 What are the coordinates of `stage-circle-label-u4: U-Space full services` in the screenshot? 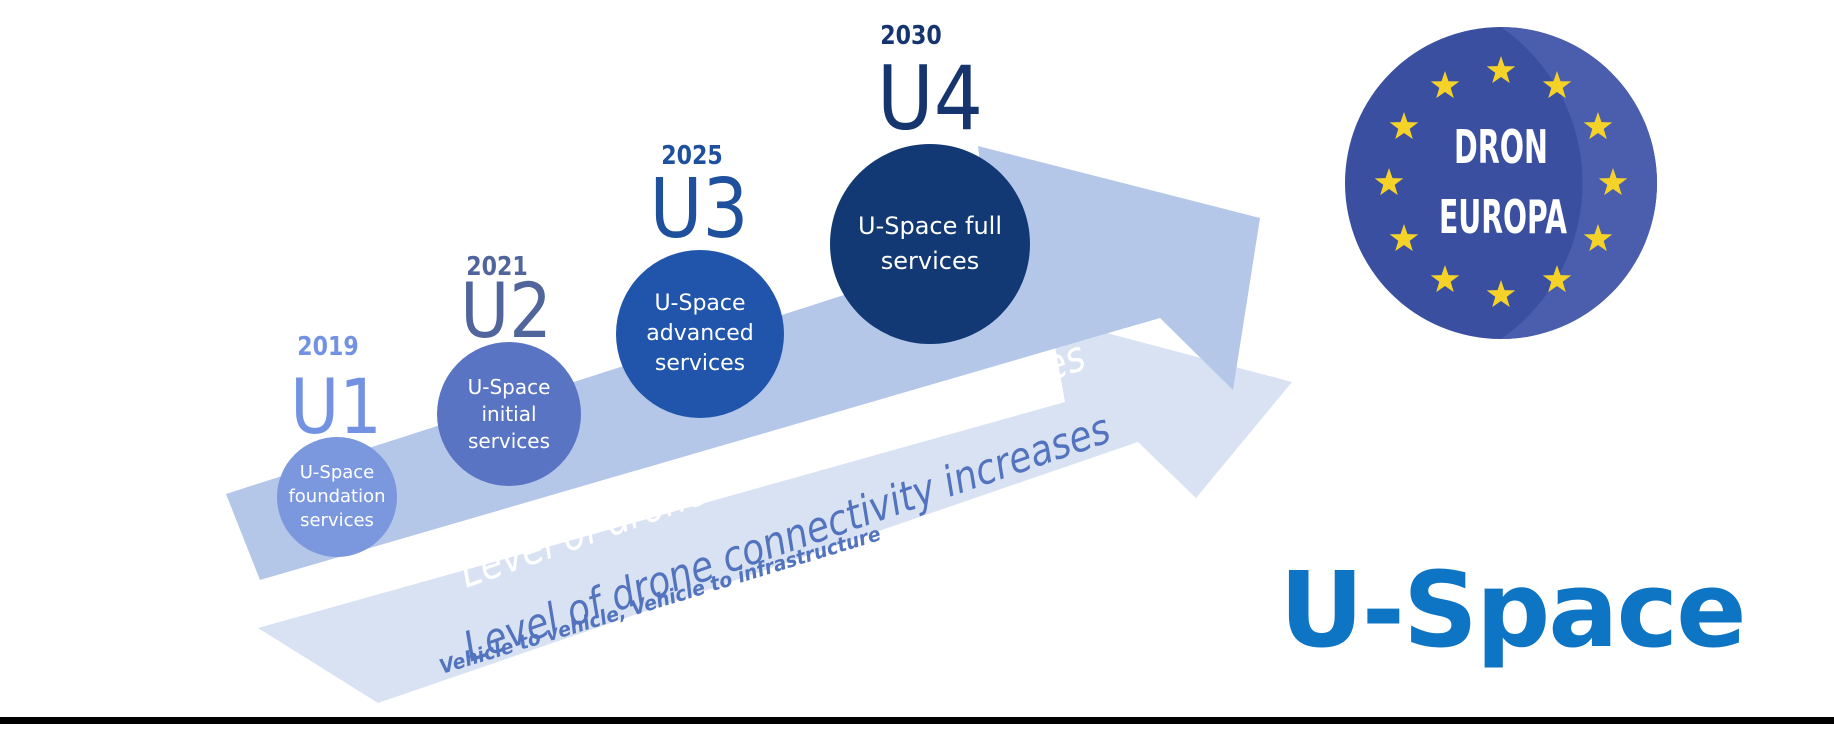 It's located at (930, 243).